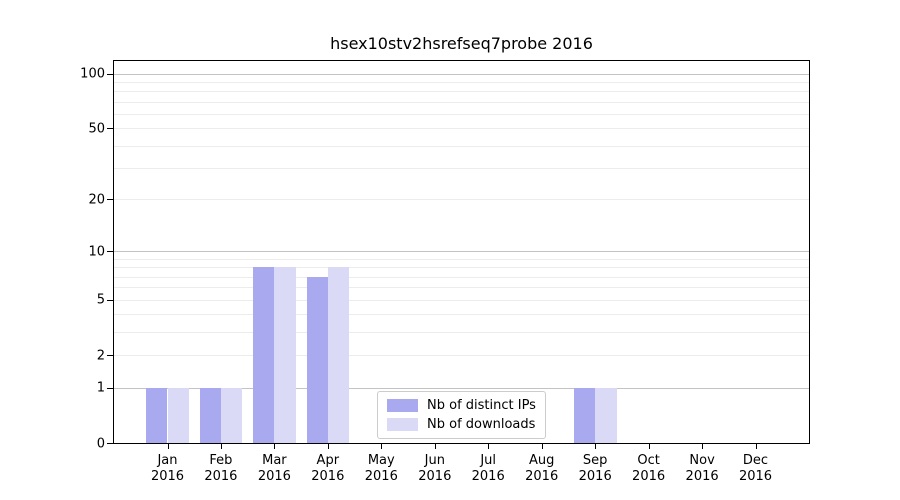 This screenshot has height=500, width=900. I want to click on legend-item-downloads: Nb of downloads, so click(461, 424).